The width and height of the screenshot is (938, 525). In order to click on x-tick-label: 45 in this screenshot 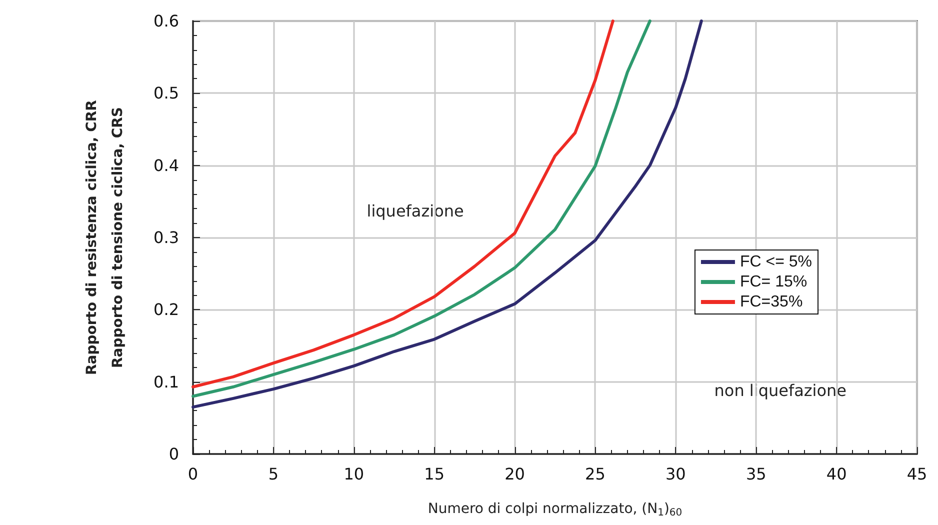, I will do `click(917, 474)`.